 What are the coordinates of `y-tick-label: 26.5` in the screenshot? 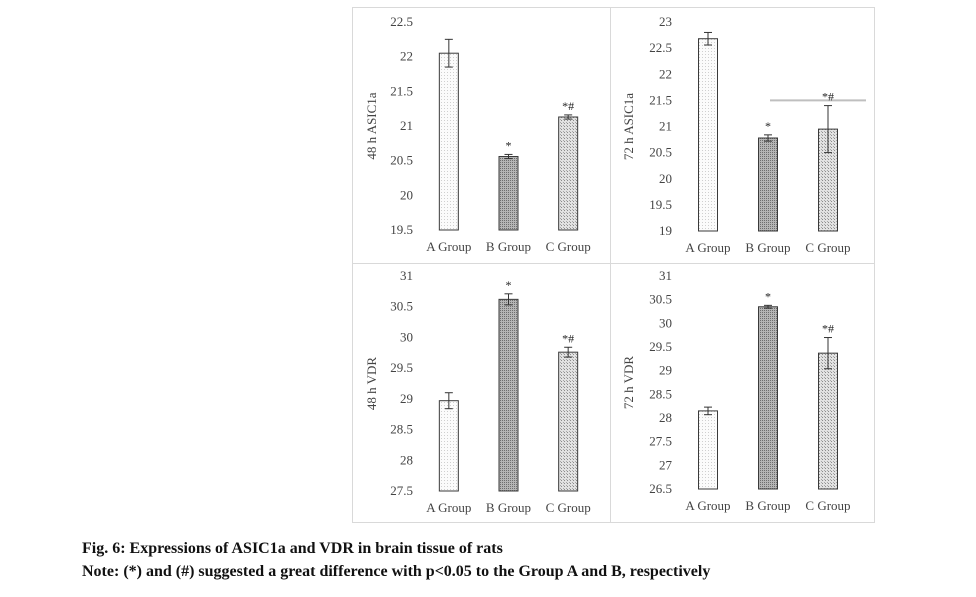 It's located at (660, 488).